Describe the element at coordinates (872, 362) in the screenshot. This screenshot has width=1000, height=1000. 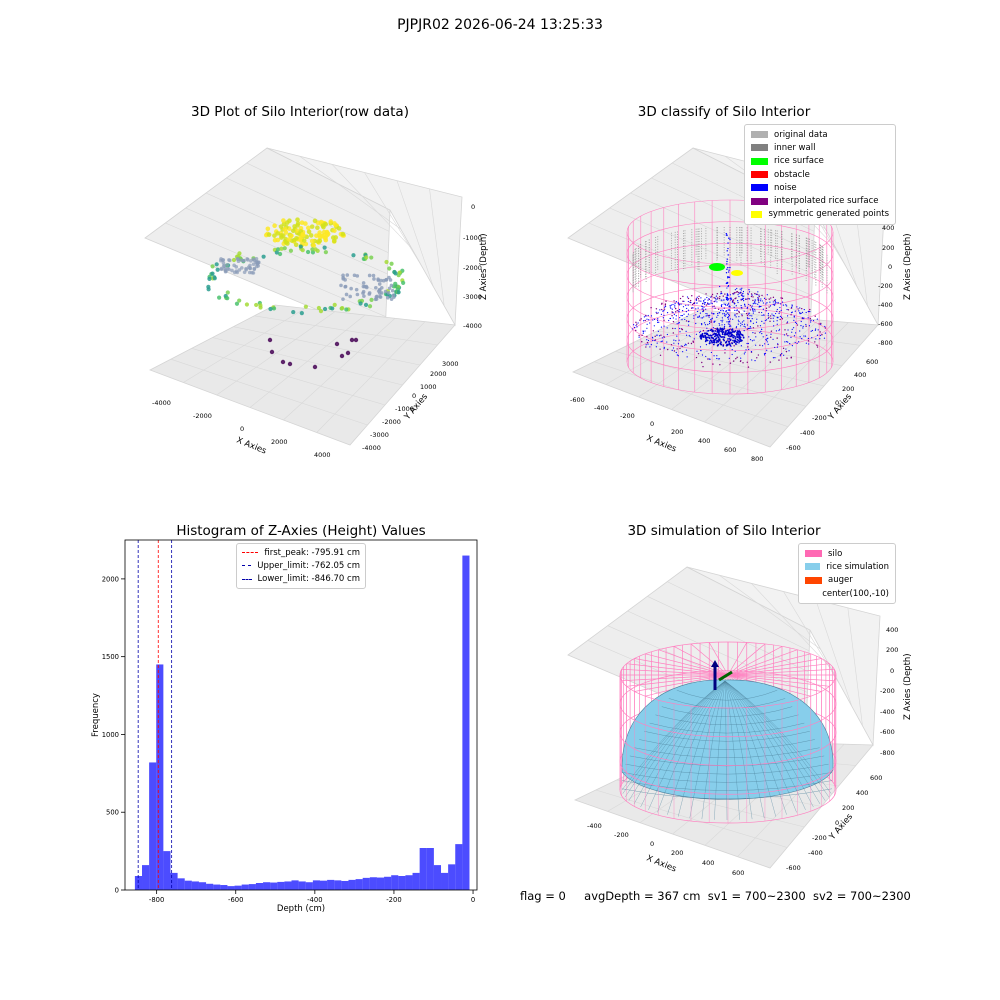
I see `classify-ytick: 600` at that location.